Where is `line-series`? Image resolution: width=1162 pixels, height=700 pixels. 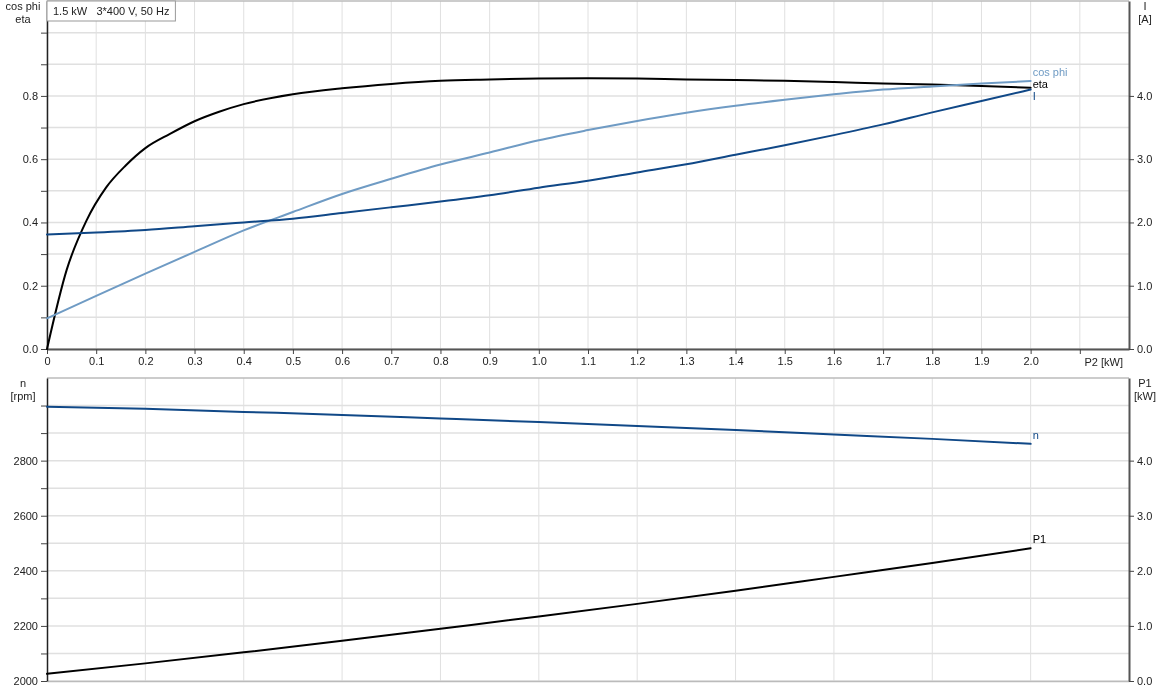
line-series is located at coordinates (539, 425).